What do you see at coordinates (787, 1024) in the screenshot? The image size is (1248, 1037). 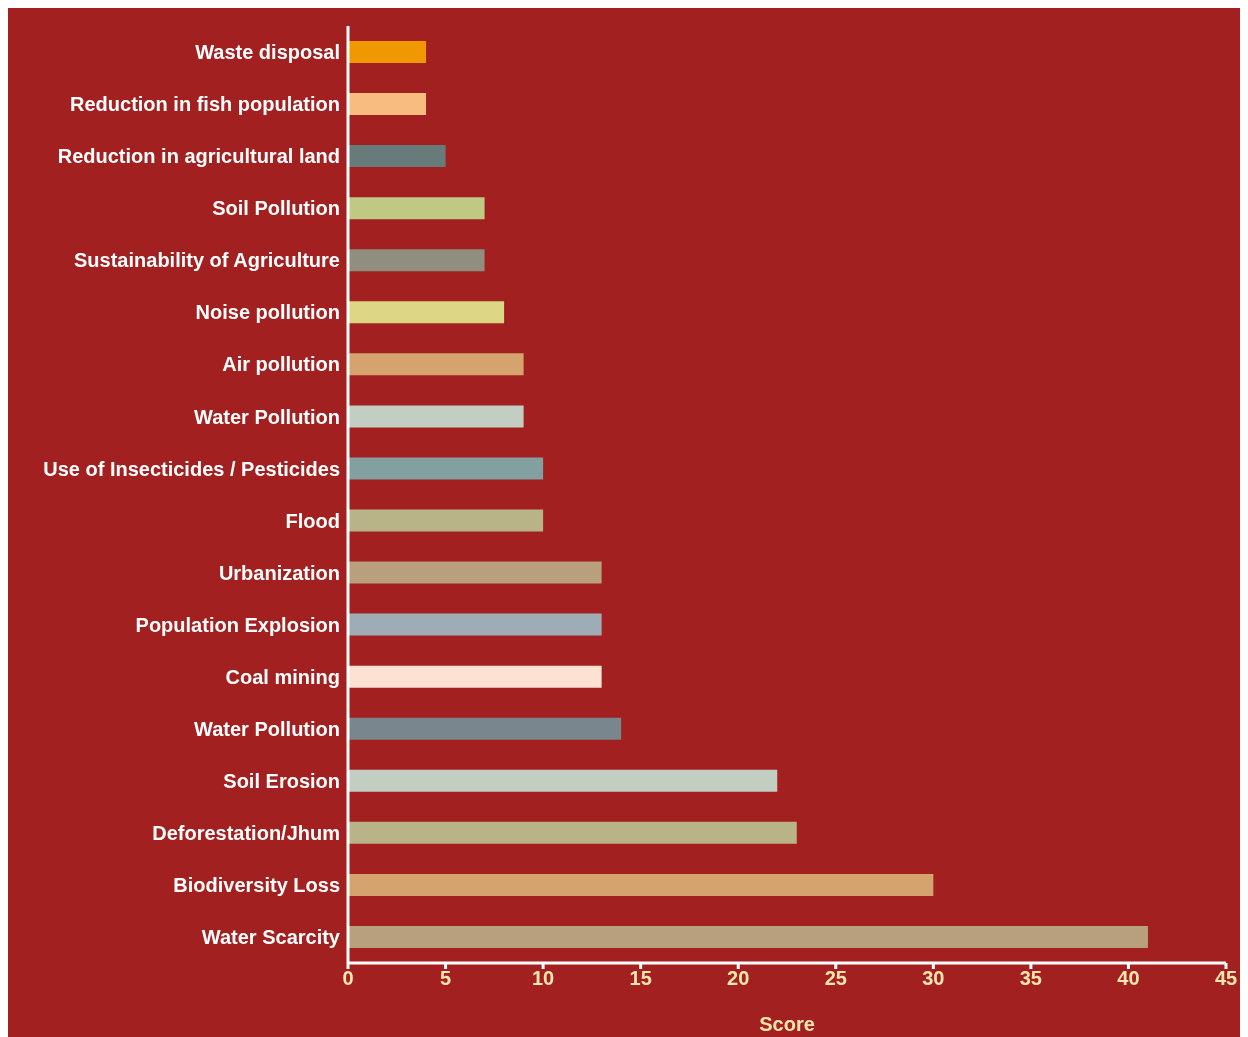 I see `x-axis-title: Score` at bounding box center [787, 1024].